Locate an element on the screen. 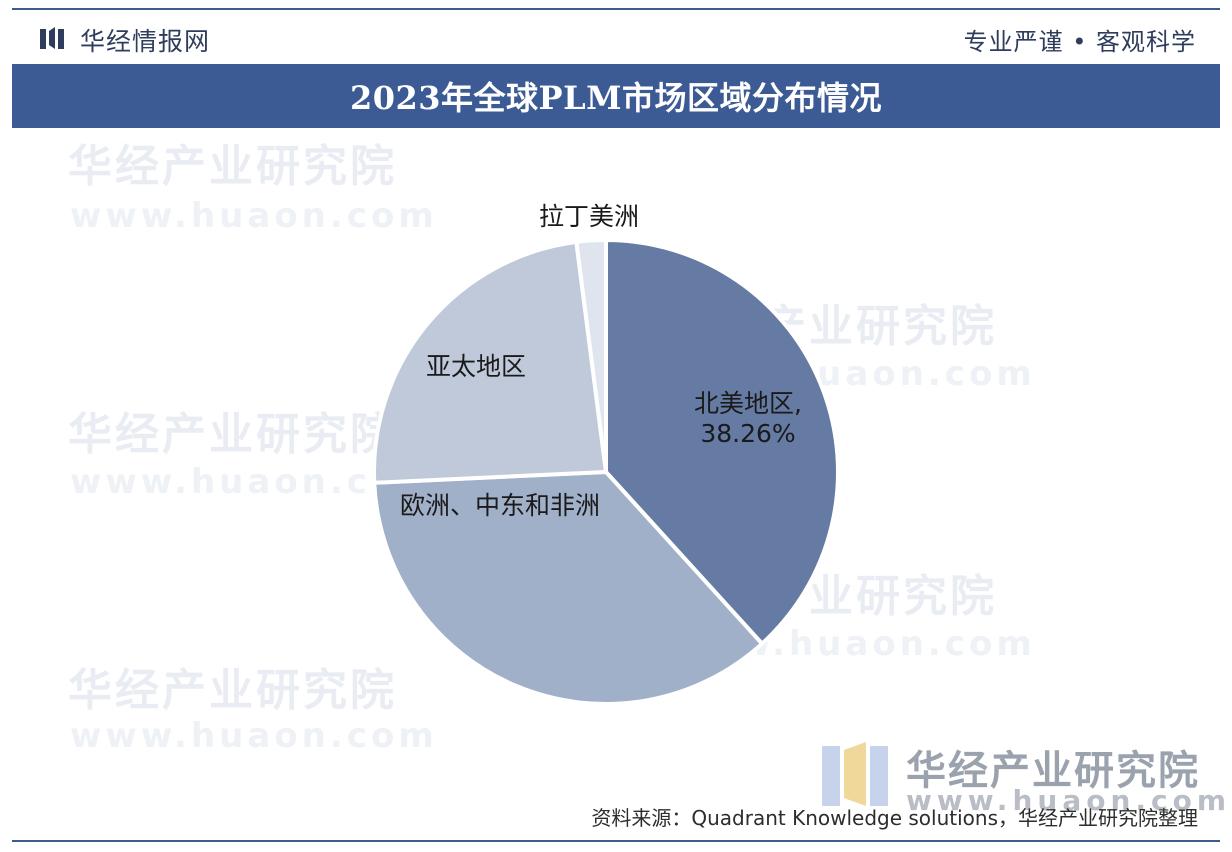 The height and width of the screenshot is (852, 1232). slice-value-label: 38.26% is located at coordinates (747, 433).